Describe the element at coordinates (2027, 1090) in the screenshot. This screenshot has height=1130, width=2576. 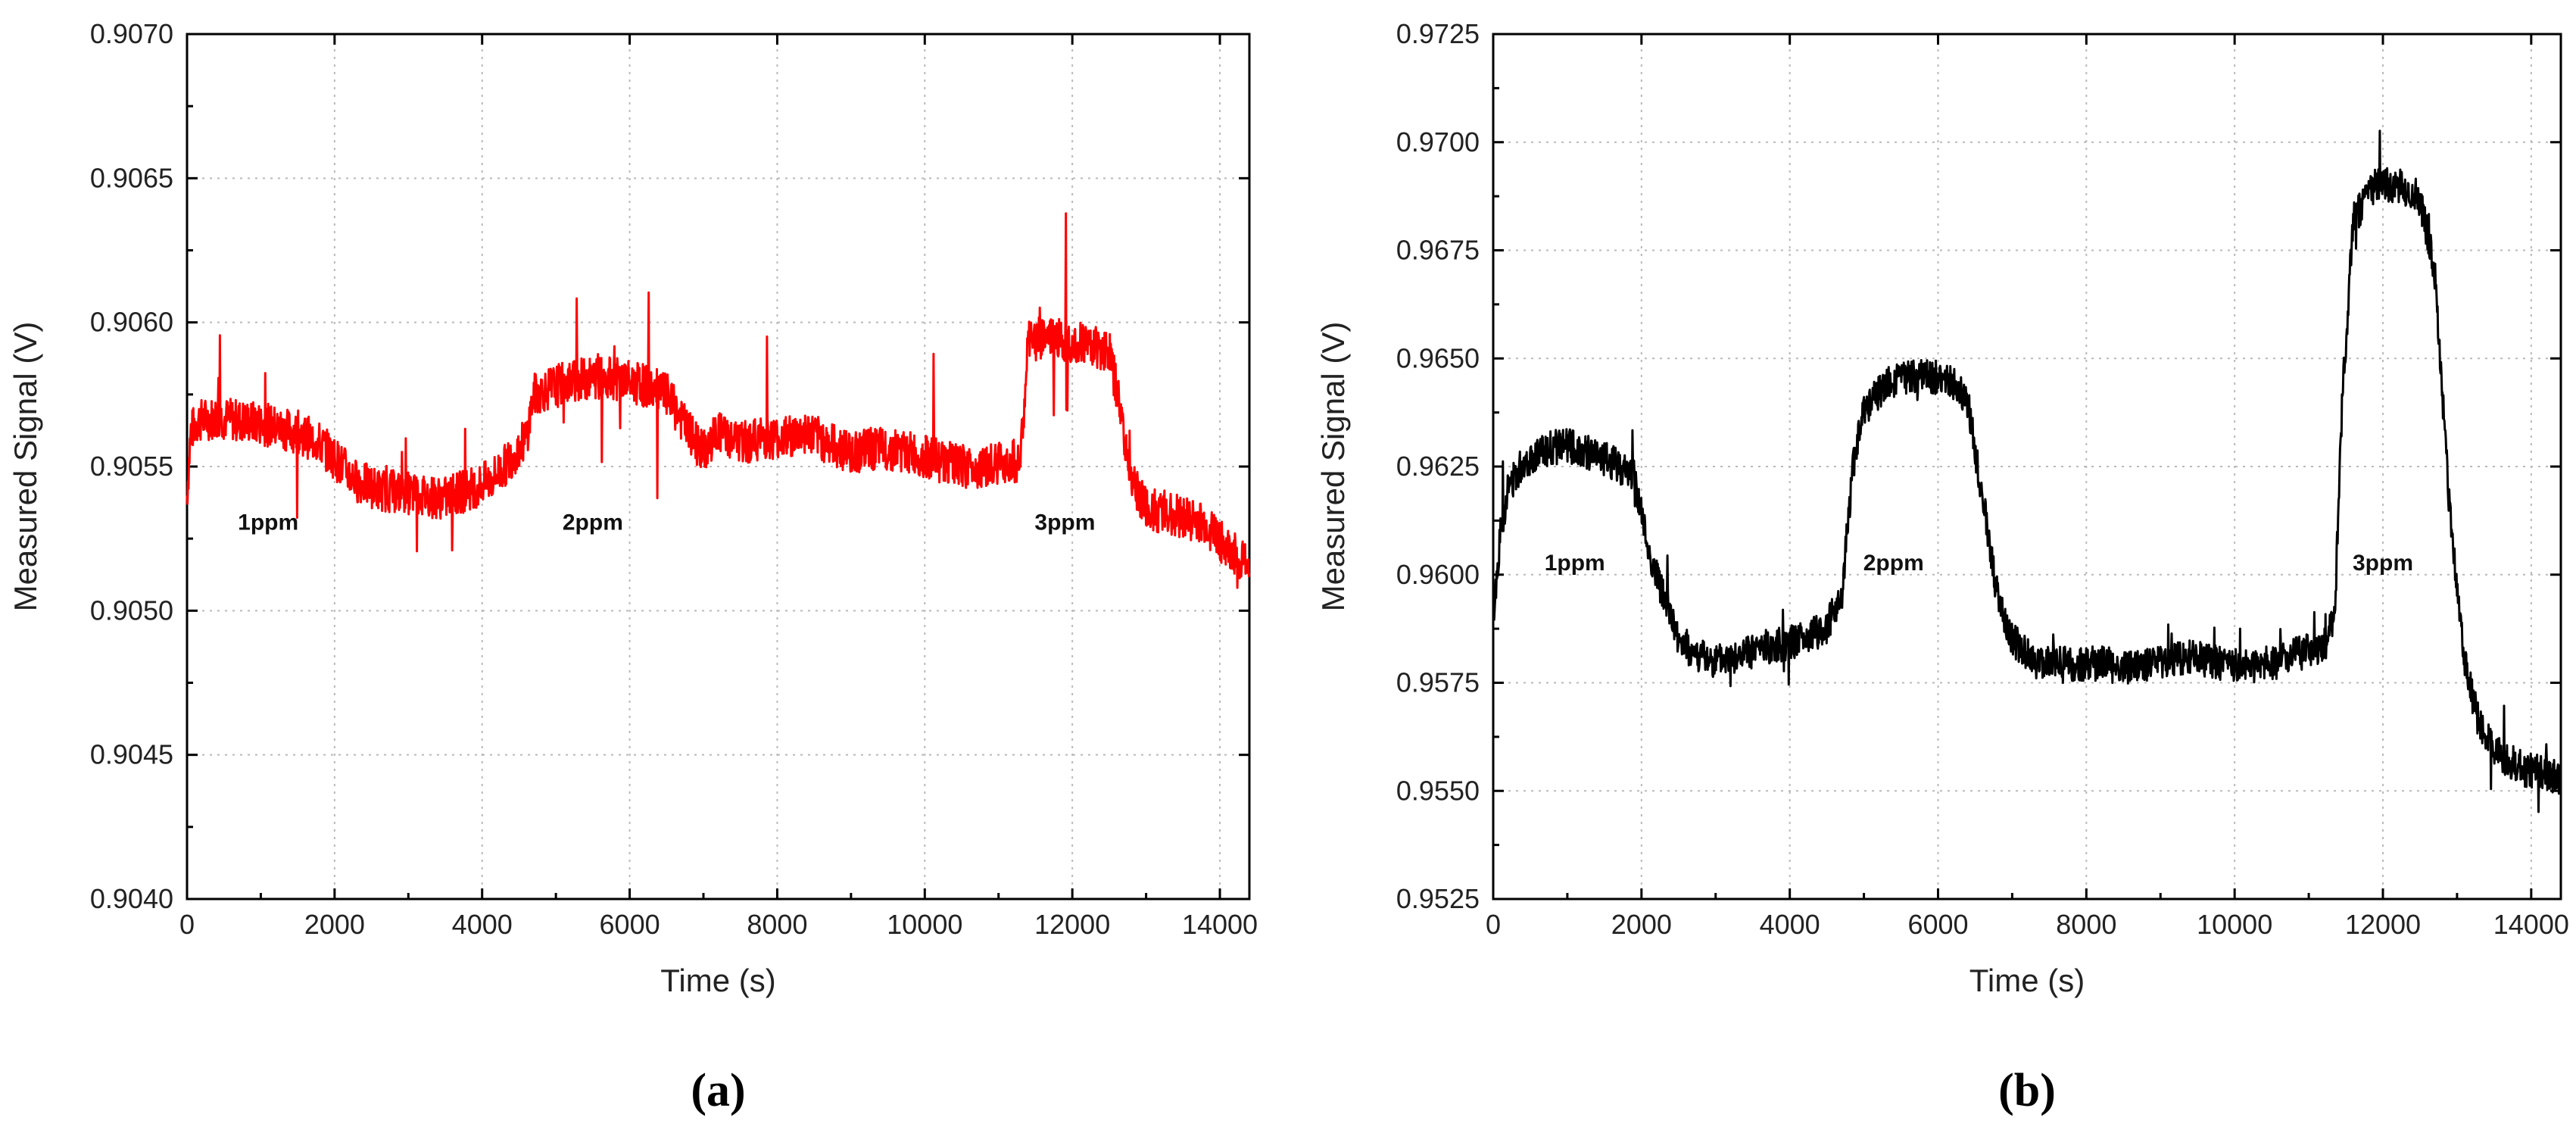
I see `panel-label: (b)` at that location.